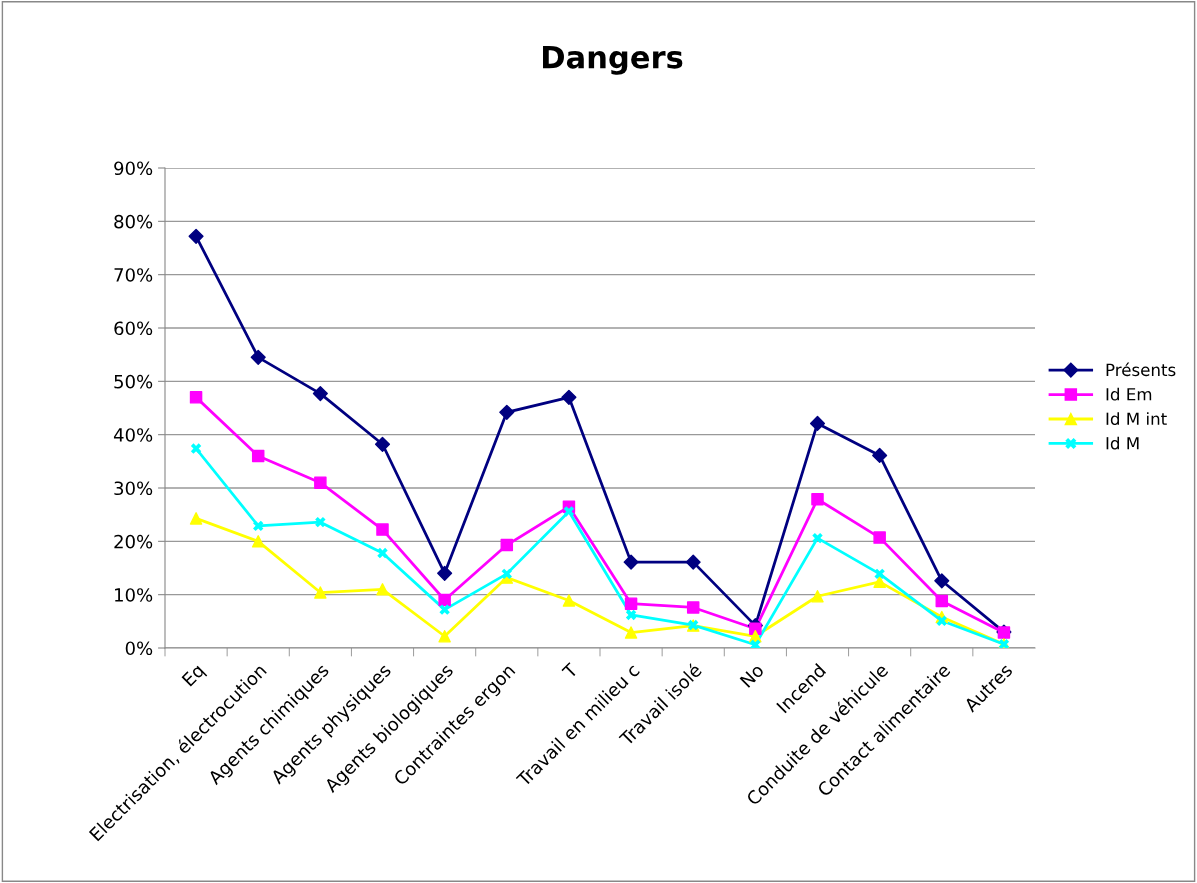  I want to click on y-tick-label: 80%, so click(133, 221).